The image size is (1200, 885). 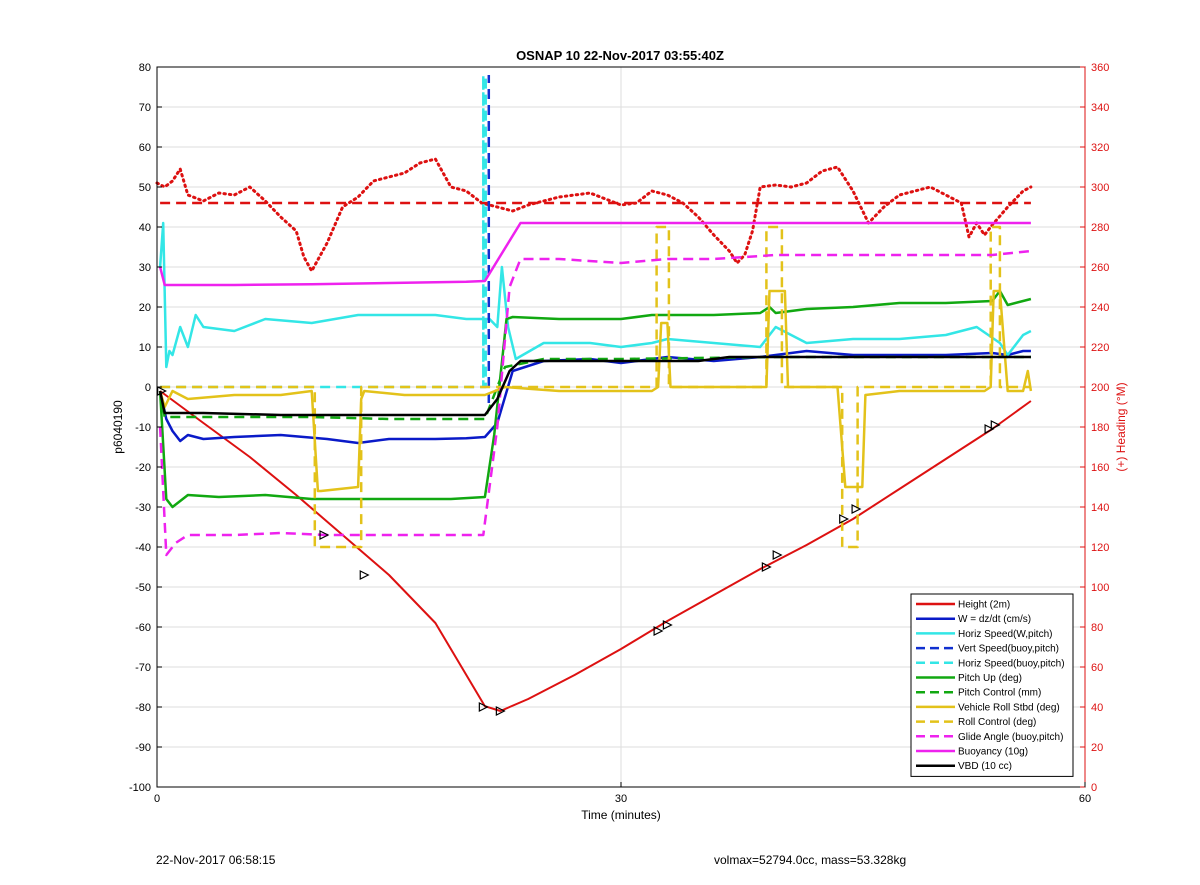 I want to click on series-vbd-10-cc, so click(x=594, y=386).